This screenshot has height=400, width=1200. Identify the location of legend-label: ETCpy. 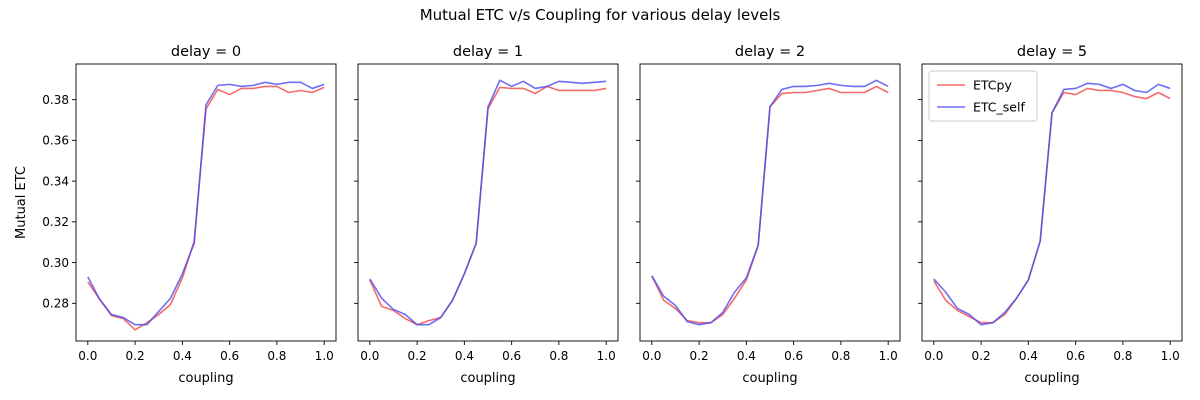
(992, 85).